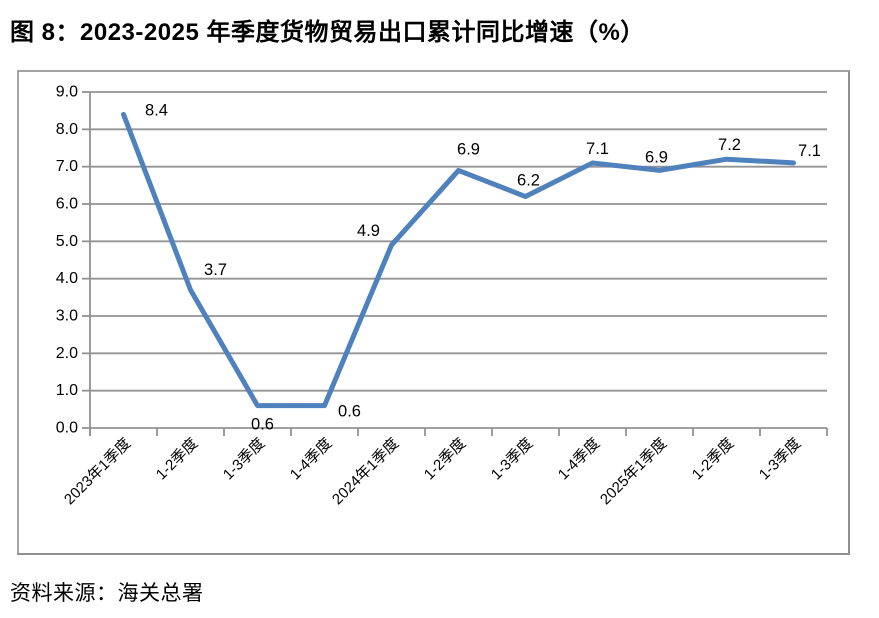 The width and height of the screenshot is (879, 618). Describe the element at coordinates (215, 270) in the screenshot. I see `data-point-label: 3.7` at that location.